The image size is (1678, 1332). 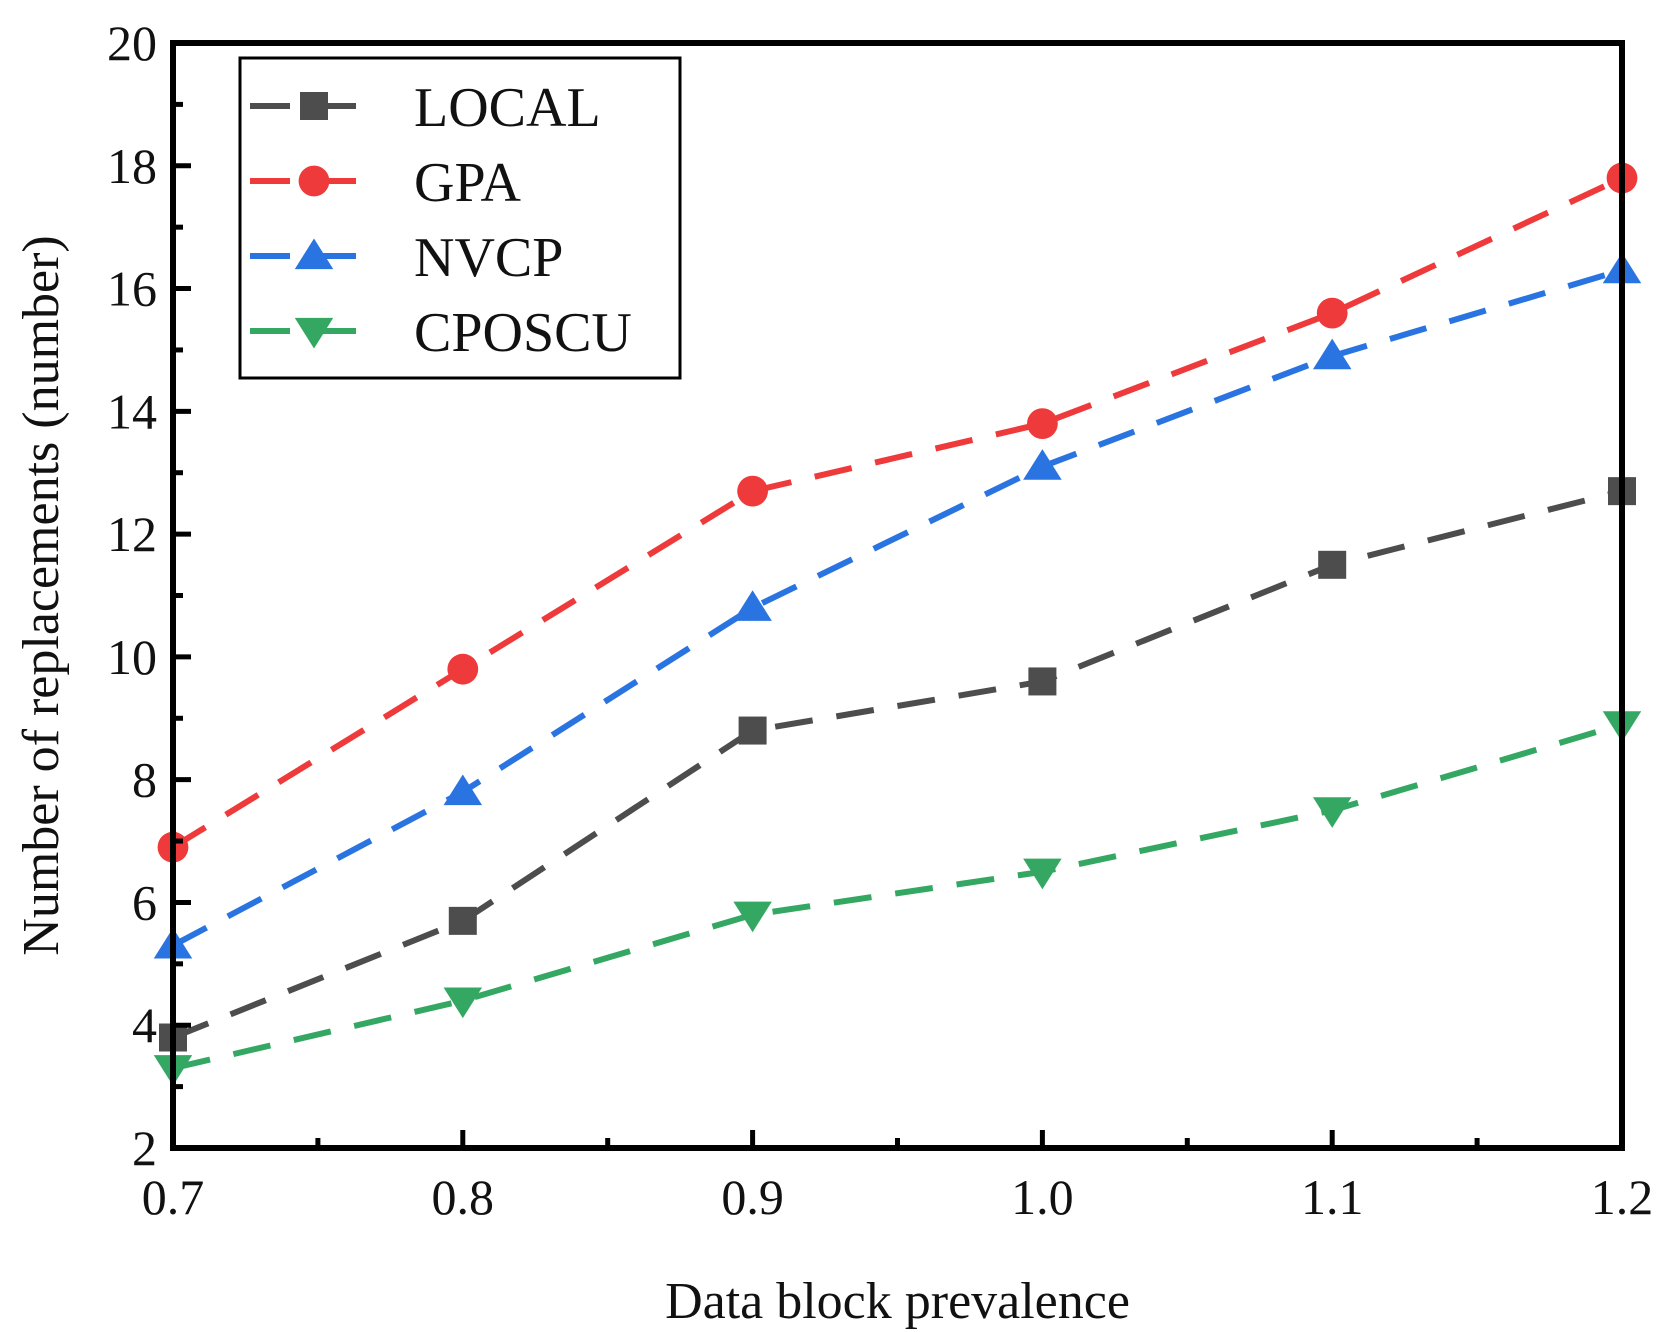 What do you see at coordinates (752, 1197) in the screenshot?
I see `x-tick-label: 0.9` at bounding box center [752, 1197].